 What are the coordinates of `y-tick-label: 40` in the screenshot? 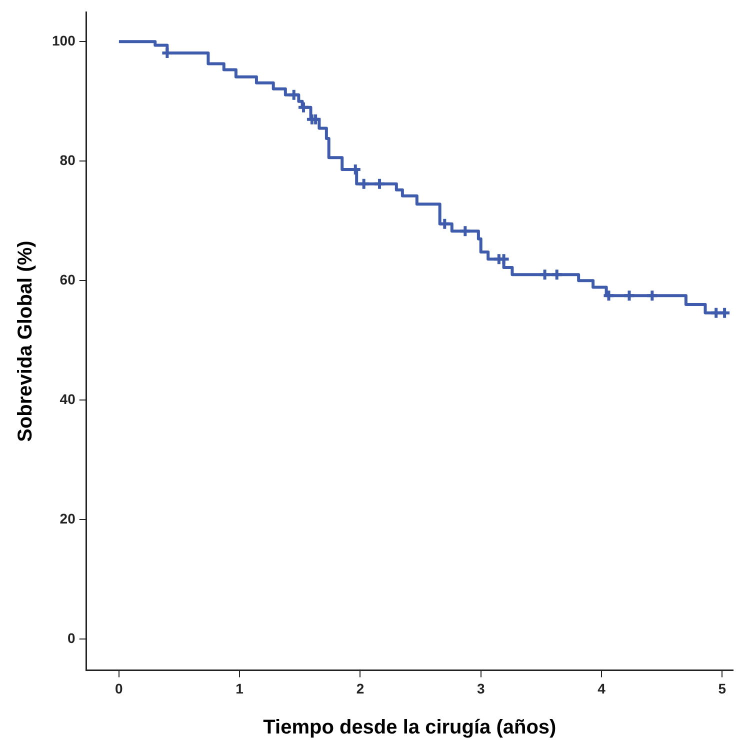 It's located at (68, 399).